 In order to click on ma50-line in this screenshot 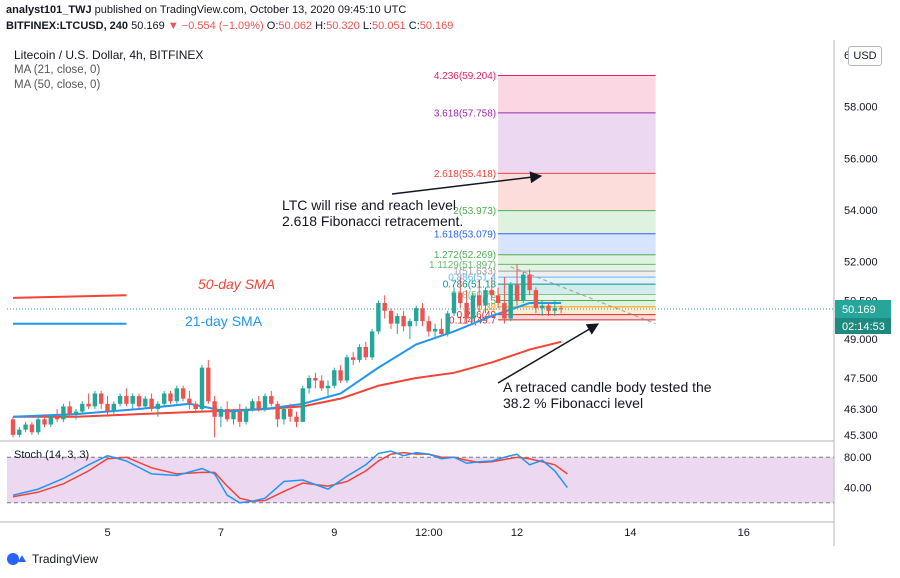, I will do `click(287, 379)`.